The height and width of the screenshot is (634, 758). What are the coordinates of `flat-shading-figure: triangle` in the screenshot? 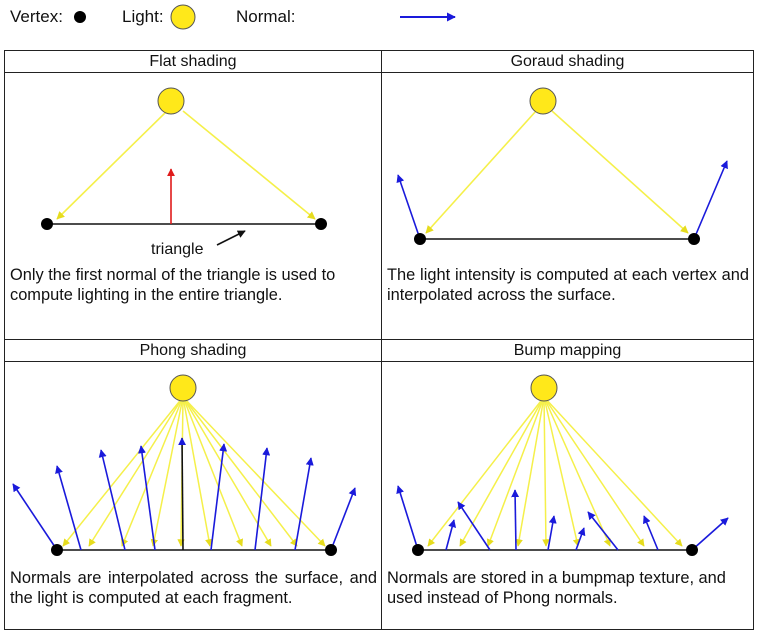 It's located at (184, 172).